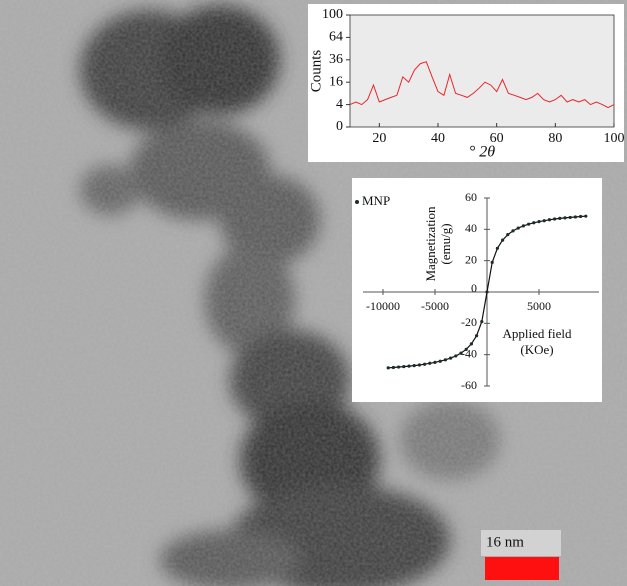 Image resolution: width=627 pixels, height=586 pixels. Describe the element at coordinates (339, 104) in the screenshot. I see `y-tick-label: 4` at that location.